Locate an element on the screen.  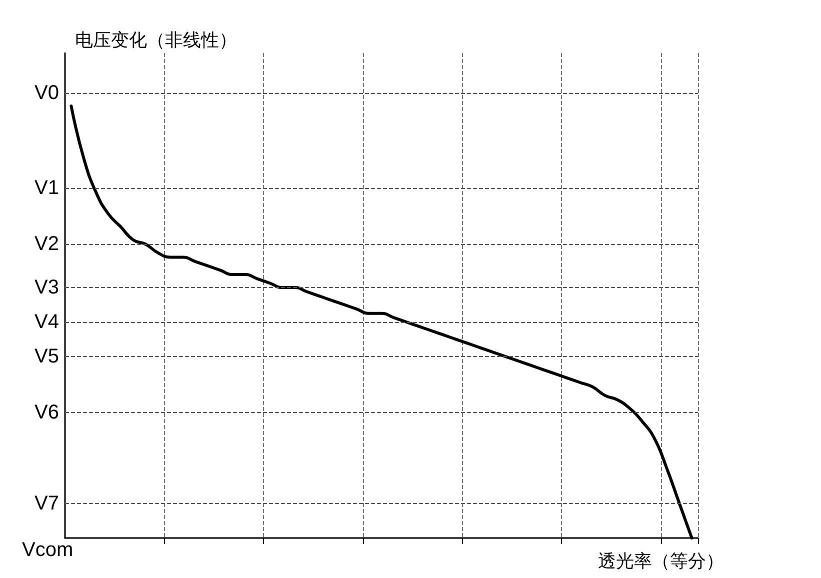
ref-line-label: V2 is located at coordinates (46, 244).